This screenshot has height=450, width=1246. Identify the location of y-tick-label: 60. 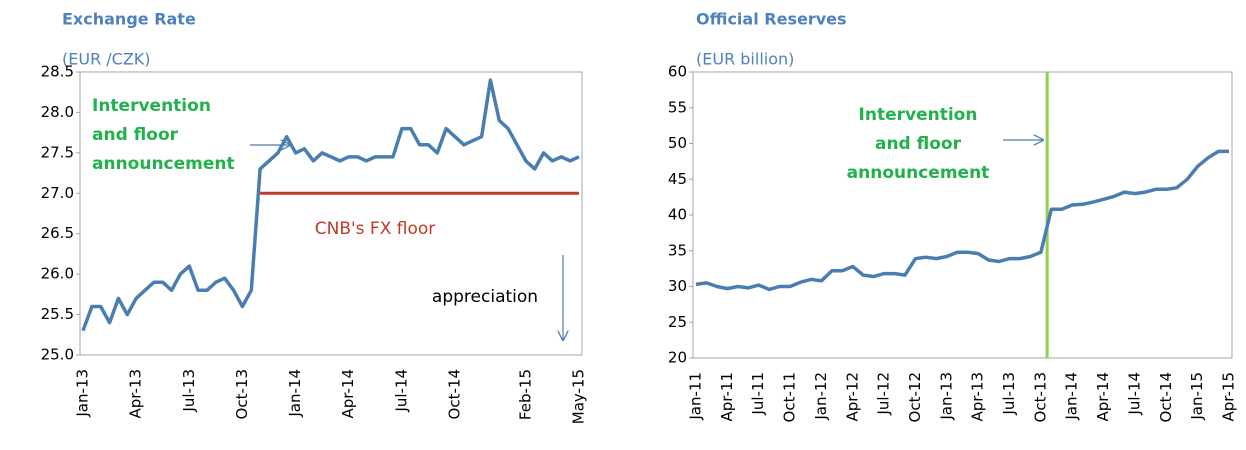
(677, 72).